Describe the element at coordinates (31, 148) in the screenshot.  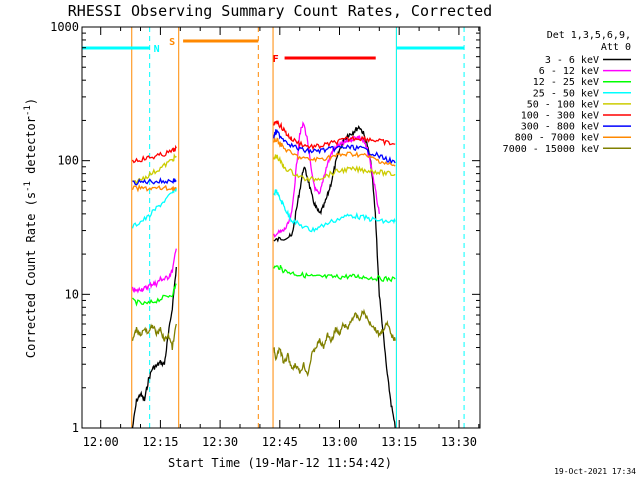
I see `y-label-part: detector` at that location.